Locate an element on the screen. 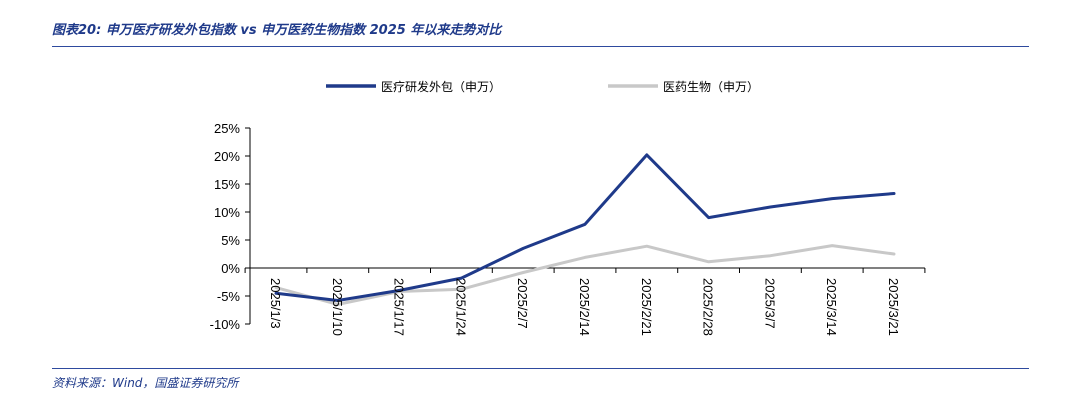 The image size is (1080, 410). y-tick-label: 15% is located at coordinates (227, 184).